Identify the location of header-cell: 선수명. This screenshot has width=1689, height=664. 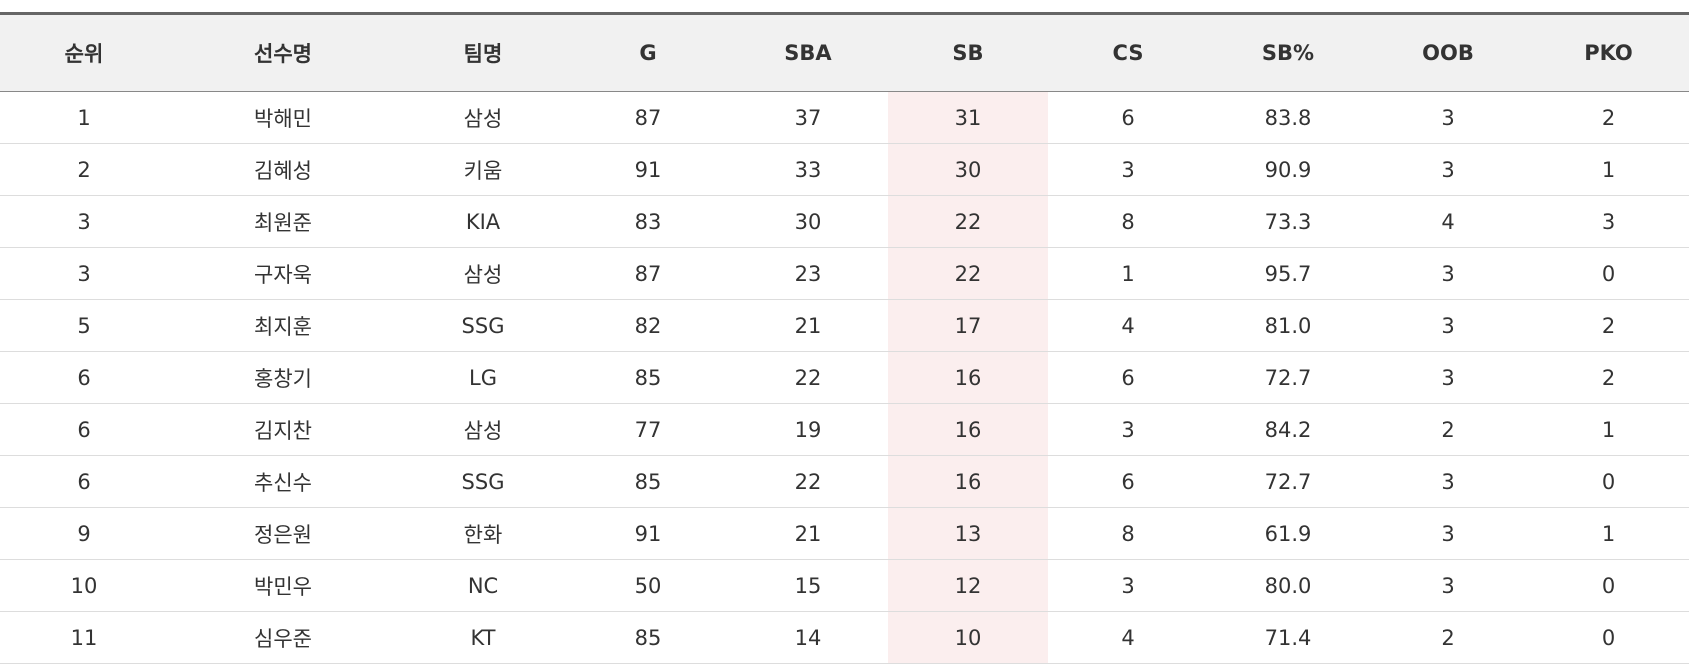
(283, 52).